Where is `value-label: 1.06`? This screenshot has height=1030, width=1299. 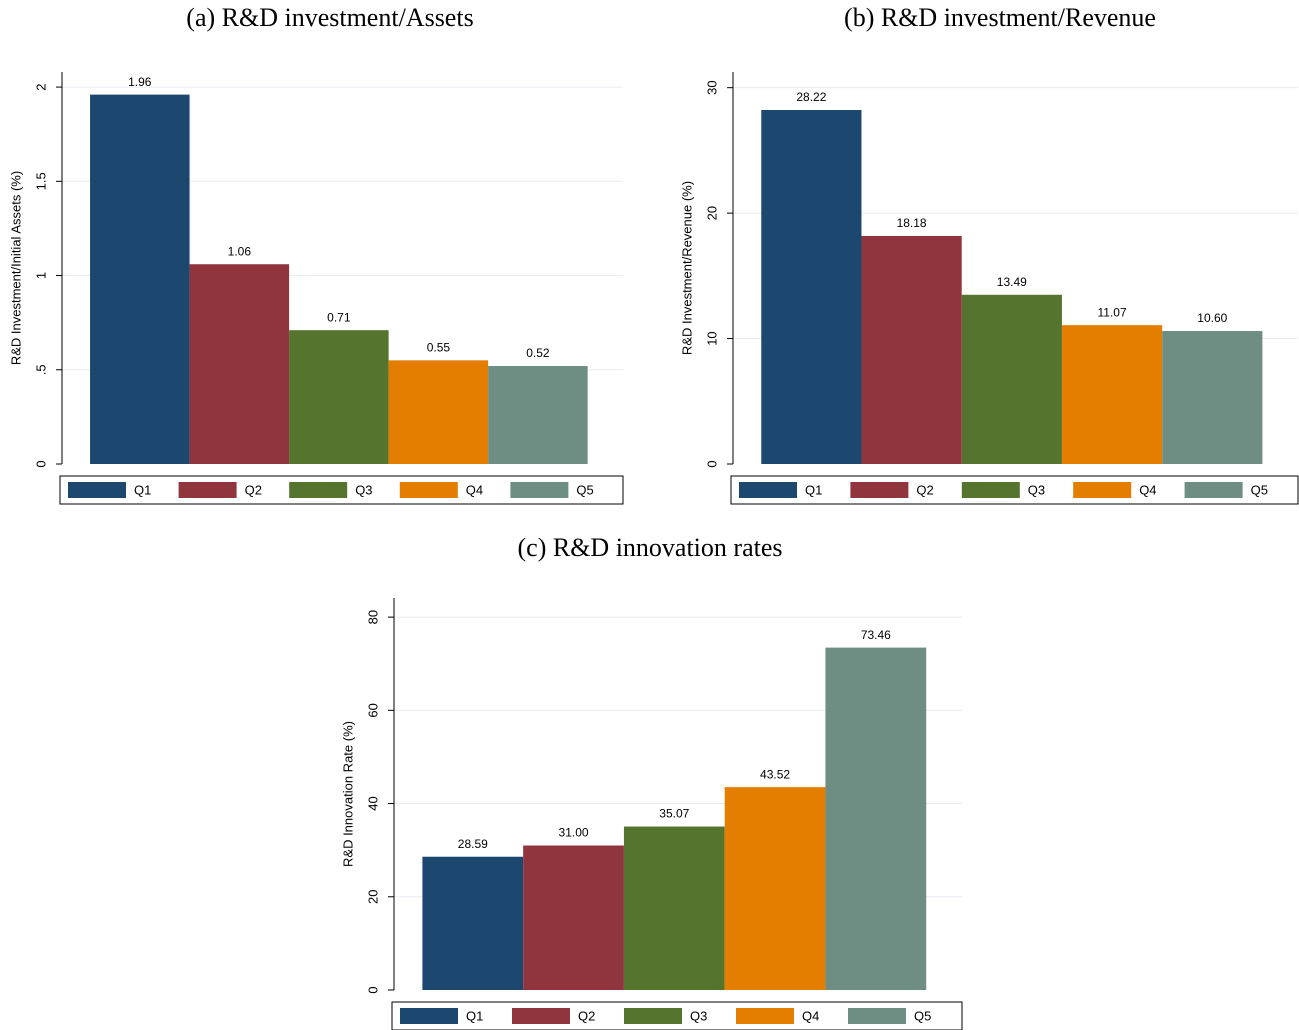
value-label: 1.06 is located at coordinates (240, 251).